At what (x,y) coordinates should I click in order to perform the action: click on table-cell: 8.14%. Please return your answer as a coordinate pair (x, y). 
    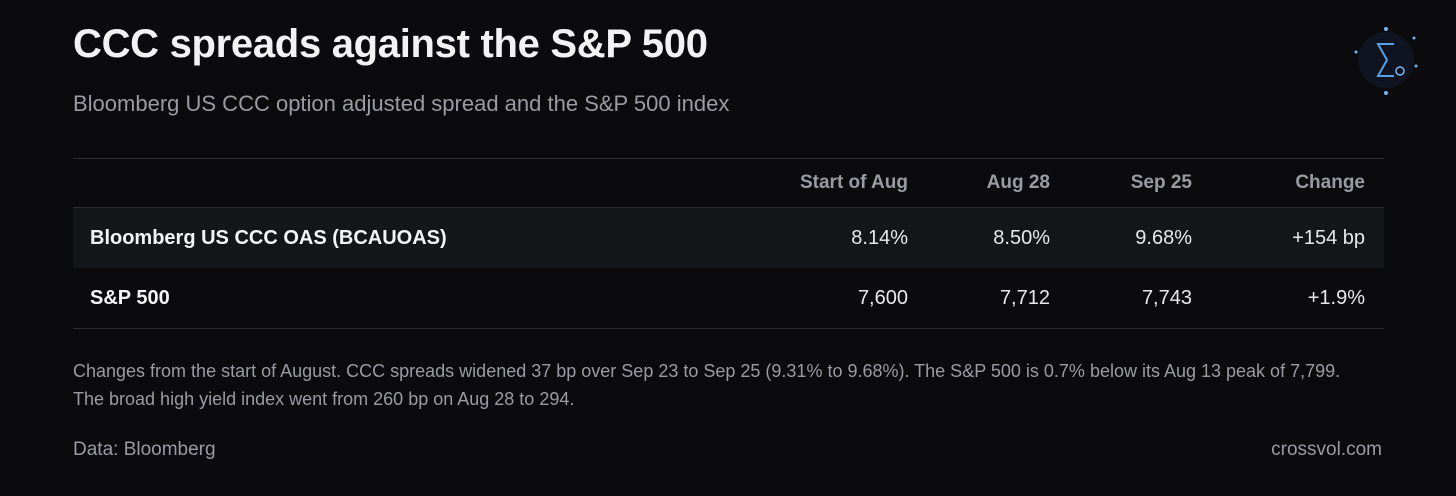
    Looking at the image, I should click on (879, 237).